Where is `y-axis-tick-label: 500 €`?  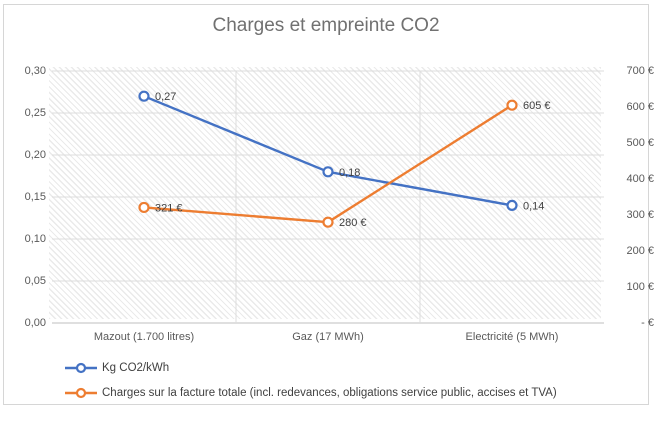 y-axis-tick-label: 500 € is located at coordinates (640, 143).